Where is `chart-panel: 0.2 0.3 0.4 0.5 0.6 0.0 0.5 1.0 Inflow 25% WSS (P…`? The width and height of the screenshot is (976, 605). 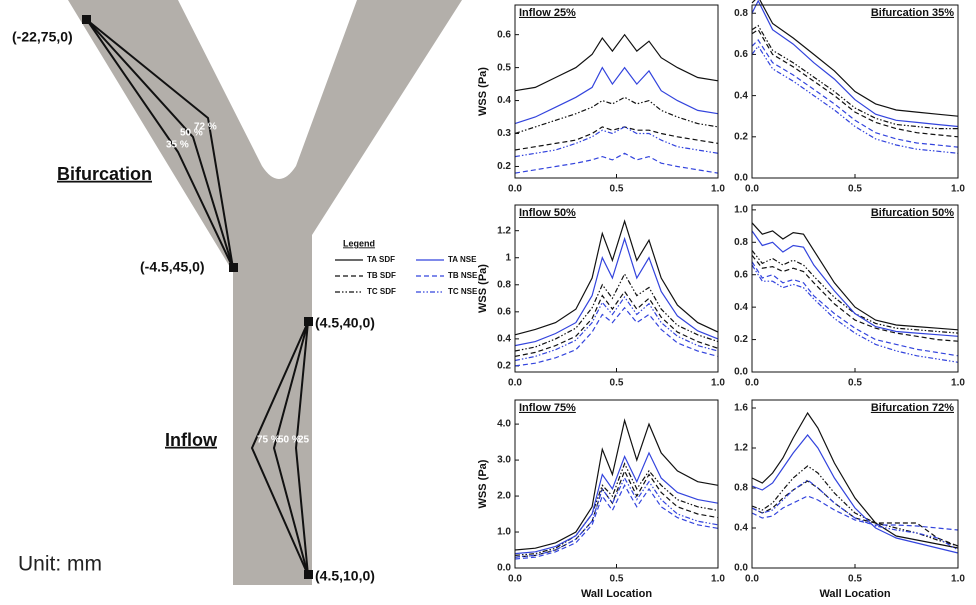 chart-panel: 0.2 0.3 0.4 0.5 0.6 0.0 0.5 1.0 Inflow 25% WSS (P… is located at coordinates (601, 99).